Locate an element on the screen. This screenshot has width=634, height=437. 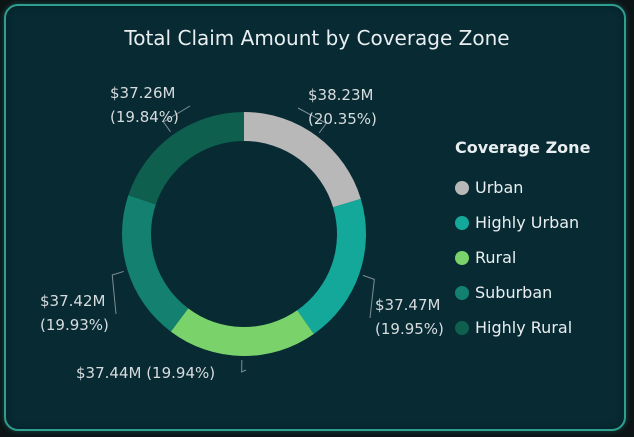
data-label-value: $38.23M is located at coordinates (340, 95).